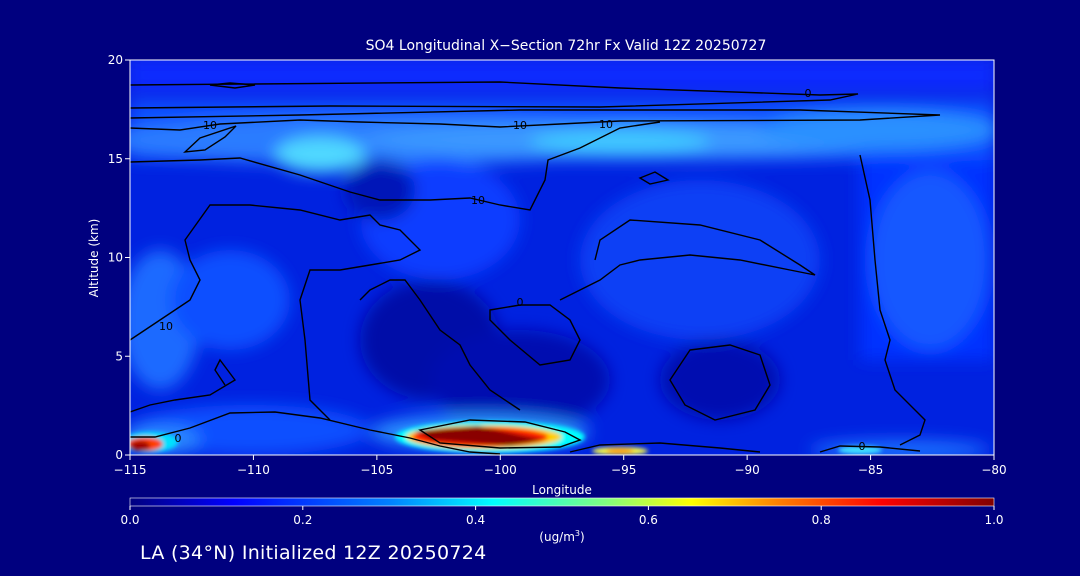 The height and width of the screenshot is (576, 1080). I want to click on contour-surface-right, so click(665, 447).